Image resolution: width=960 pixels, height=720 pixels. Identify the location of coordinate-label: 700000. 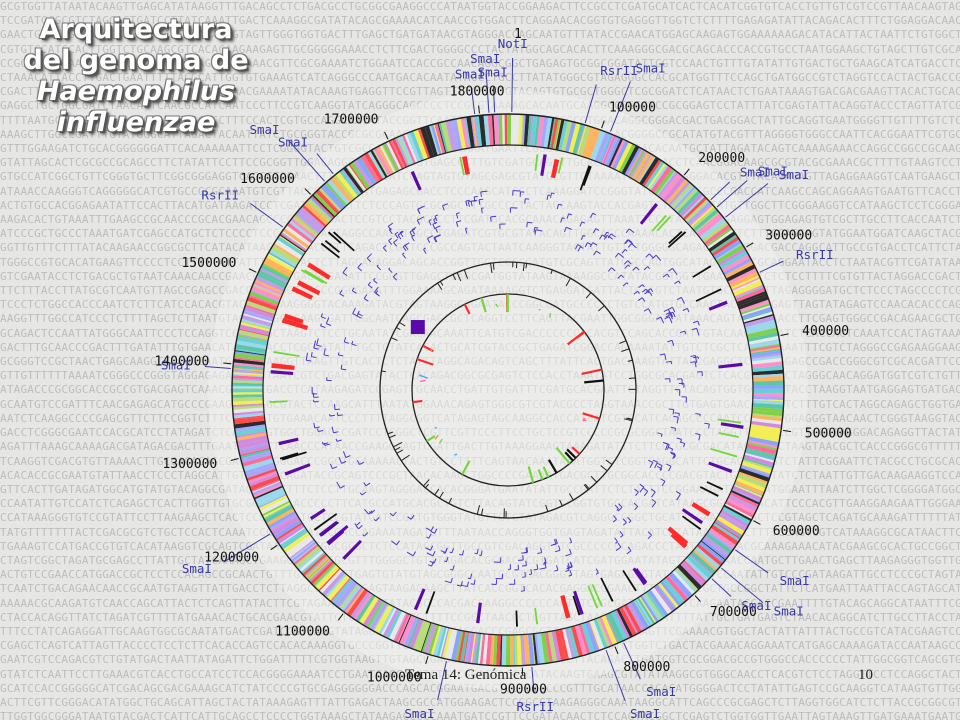
(733, 612).